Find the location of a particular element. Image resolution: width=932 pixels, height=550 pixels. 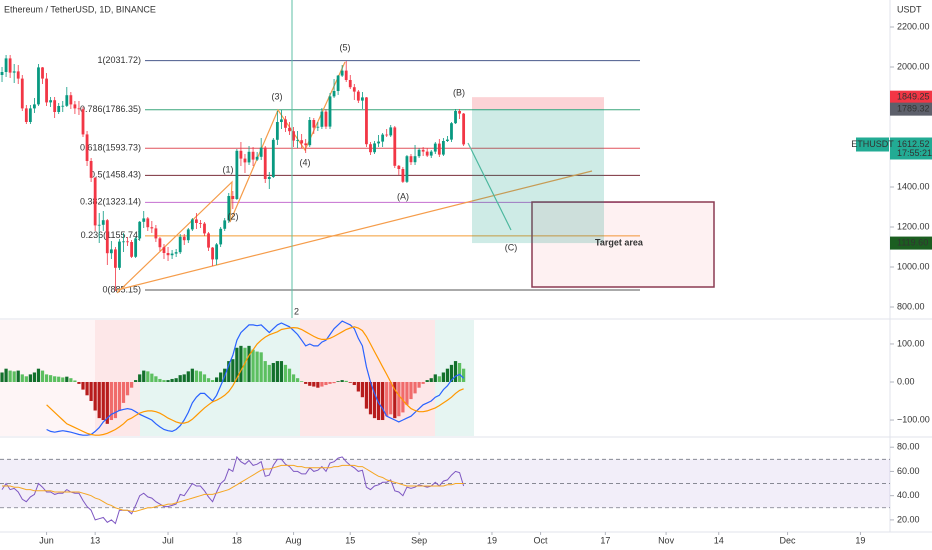

oscillator-line is located at coordinates (255, 381).